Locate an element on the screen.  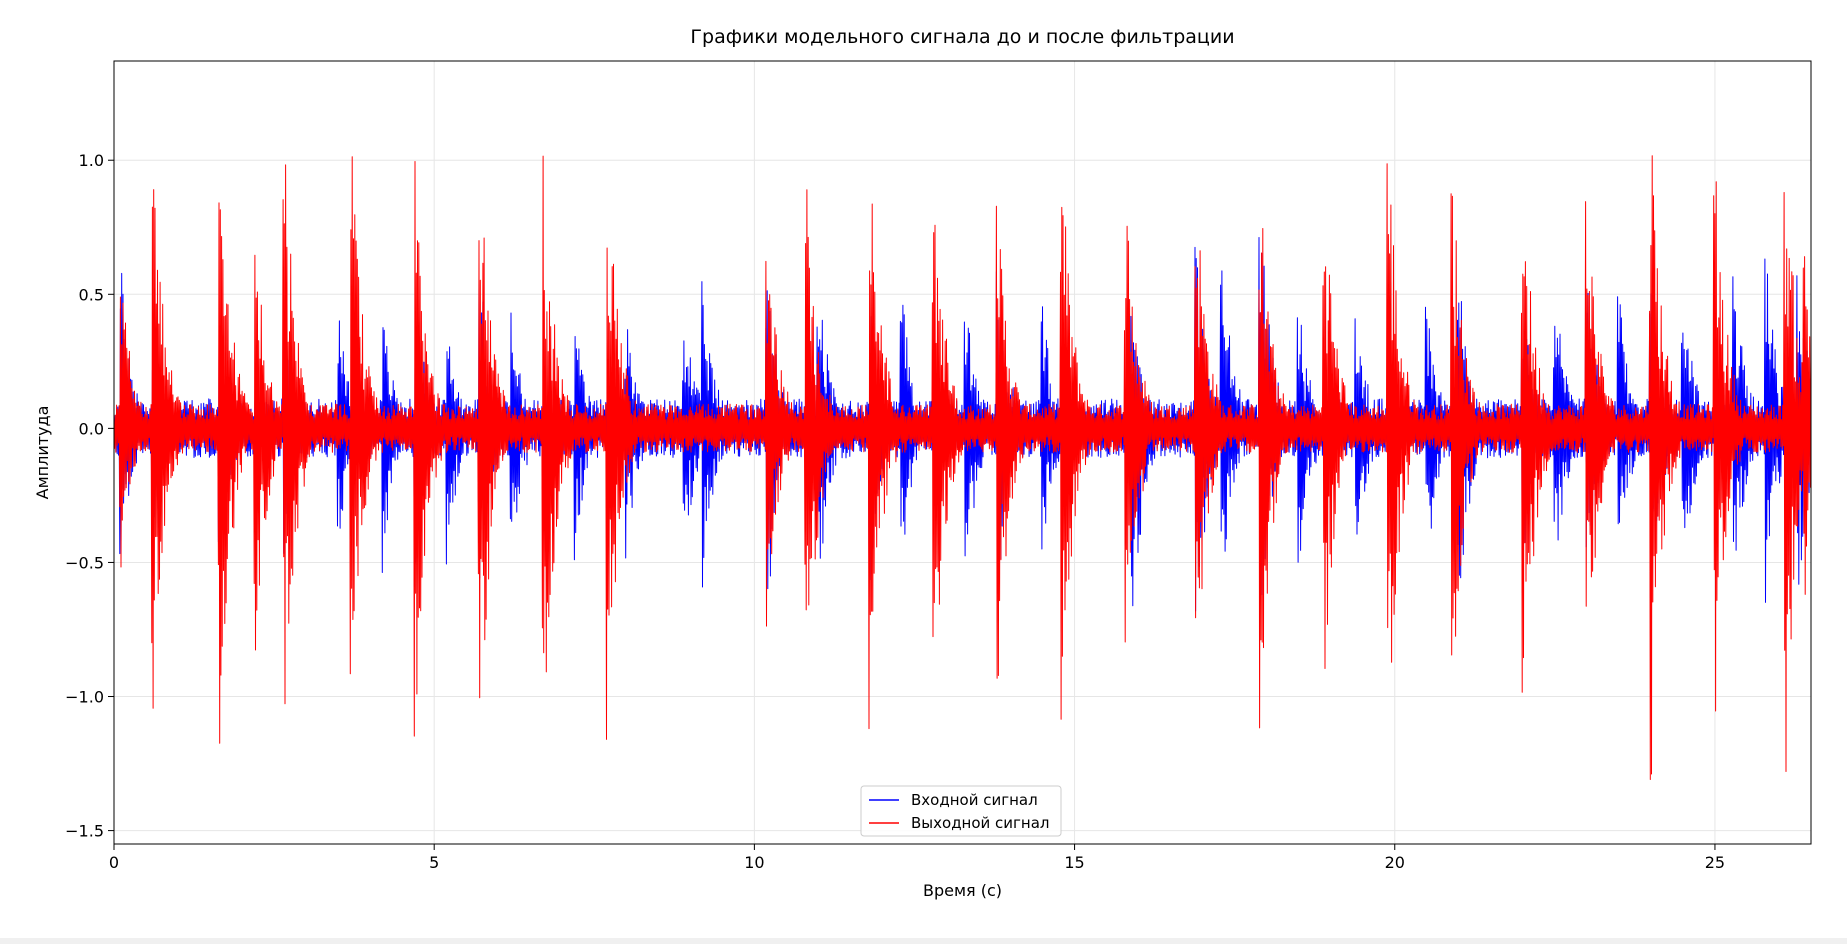
y-tick-label: −1.5 is located at coordinates (84, 831).